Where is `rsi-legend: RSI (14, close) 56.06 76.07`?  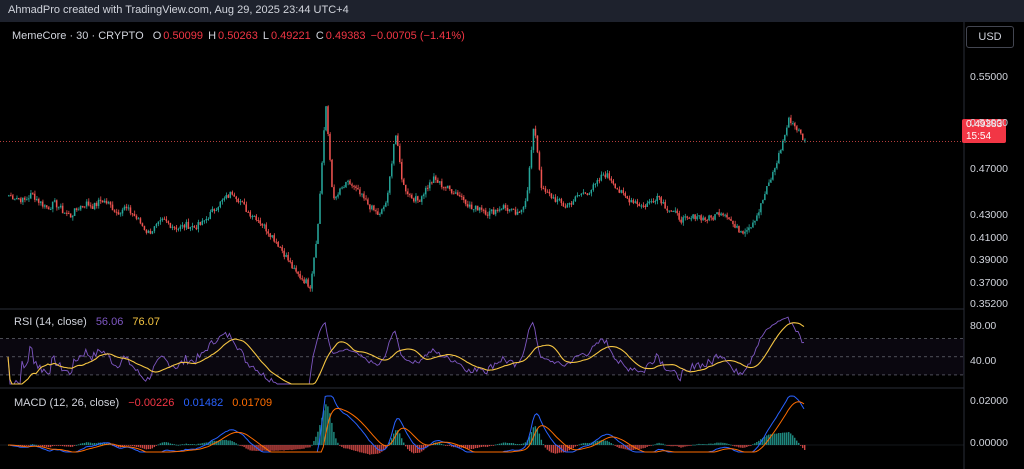
rsi-legend: RSI (14, close) 56.06 76.07 is located at coordinates (88, 322).